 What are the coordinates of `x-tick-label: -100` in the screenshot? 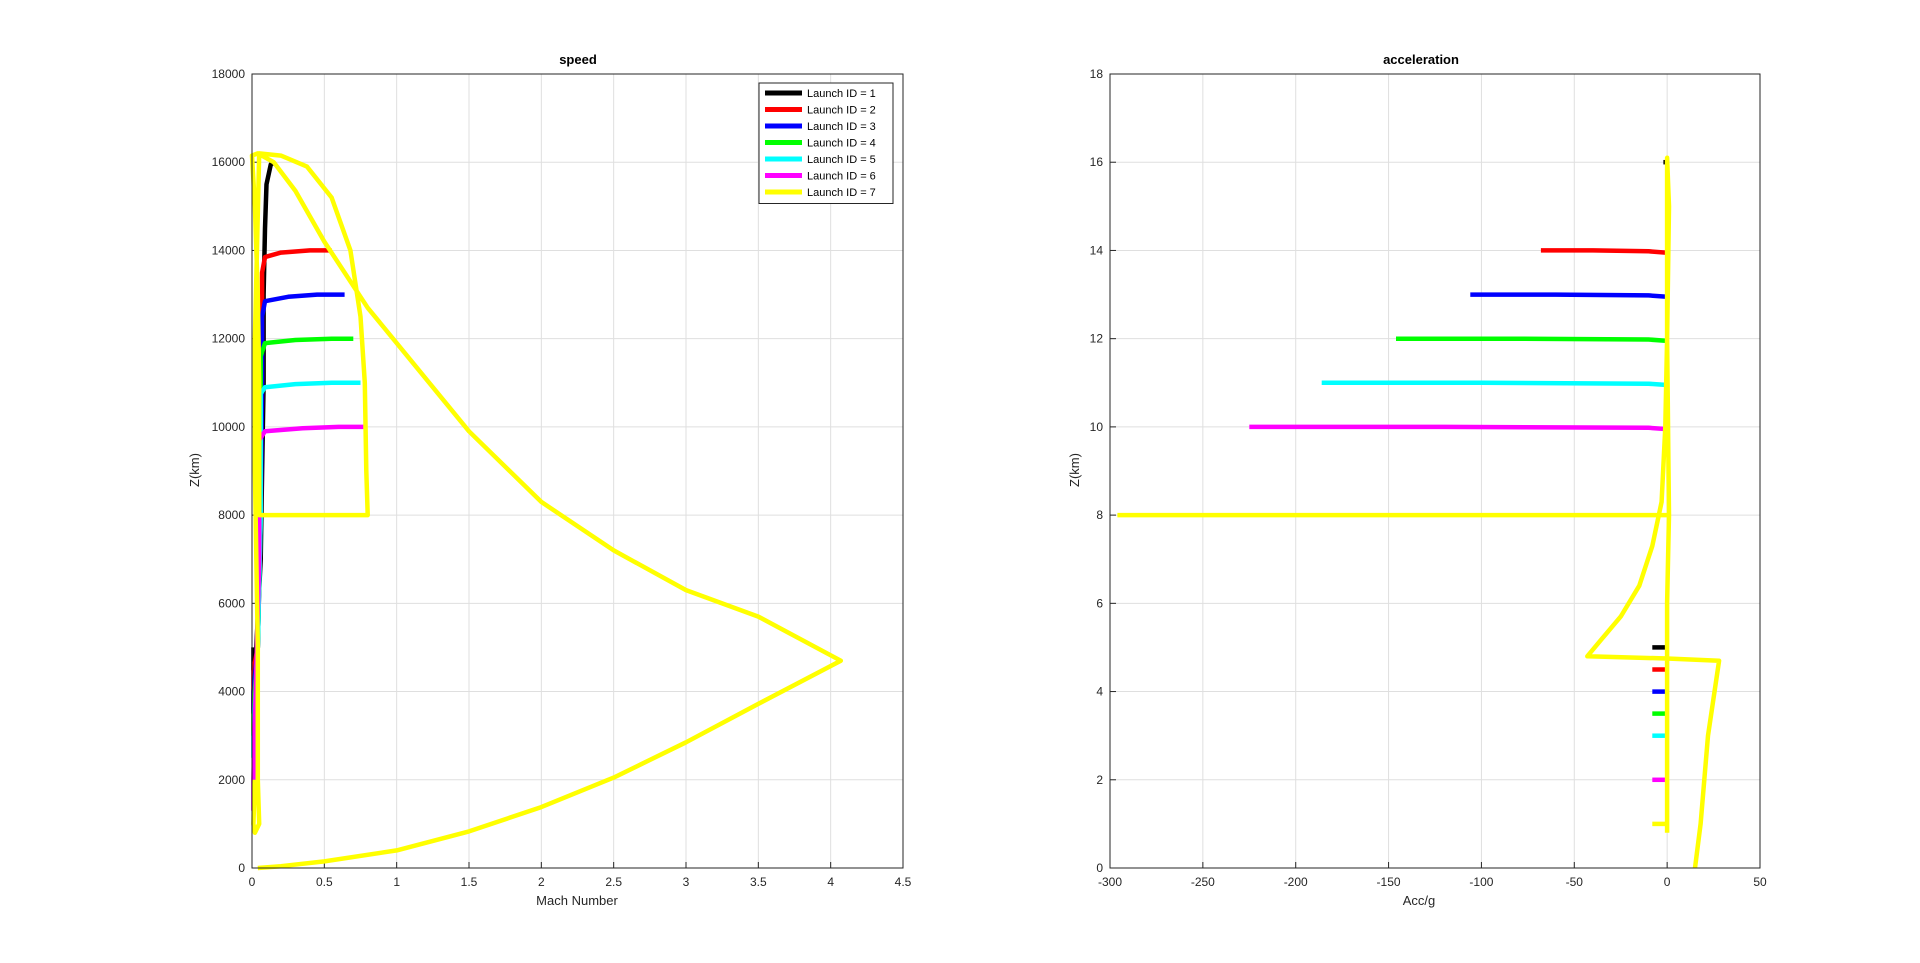 It's located at (1481, 882).